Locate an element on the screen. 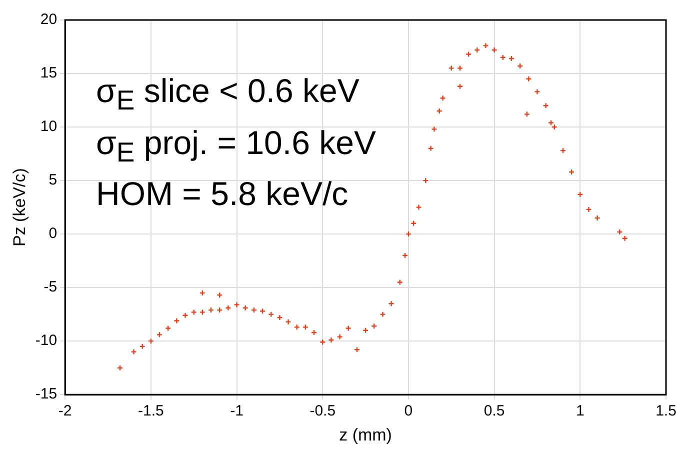 This screenshot has width=694, height=456. y-tick-label: 15 is located at coordinates (49, 73).